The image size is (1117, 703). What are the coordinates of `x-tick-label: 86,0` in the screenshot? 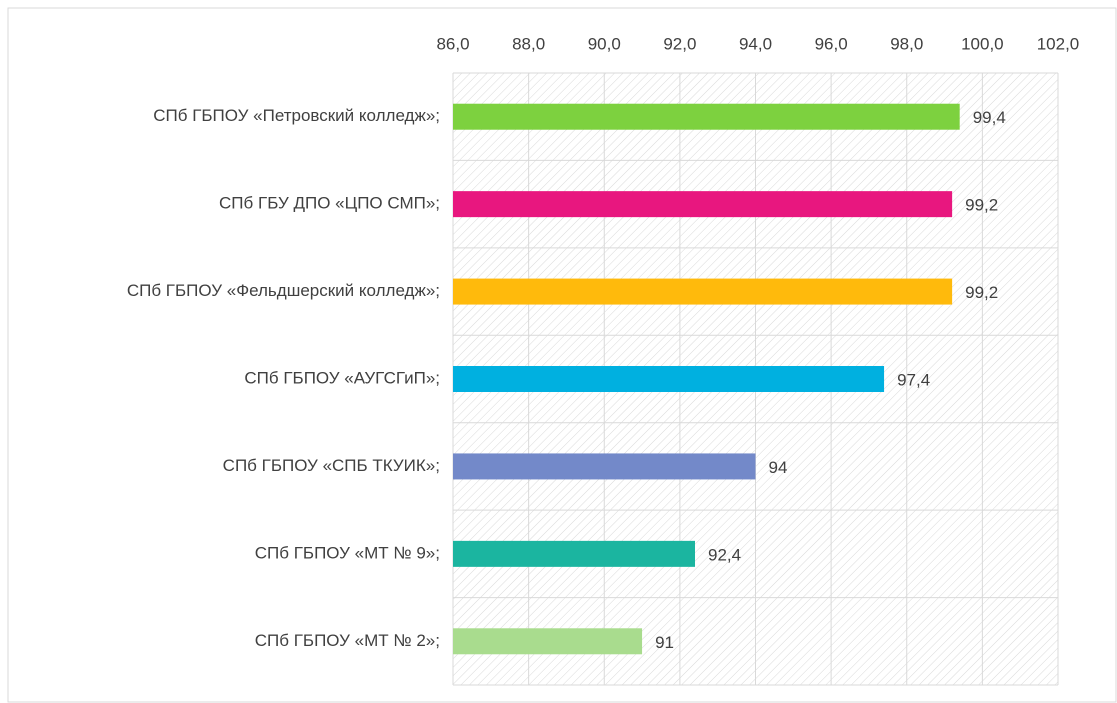 It's located at (452, 43).